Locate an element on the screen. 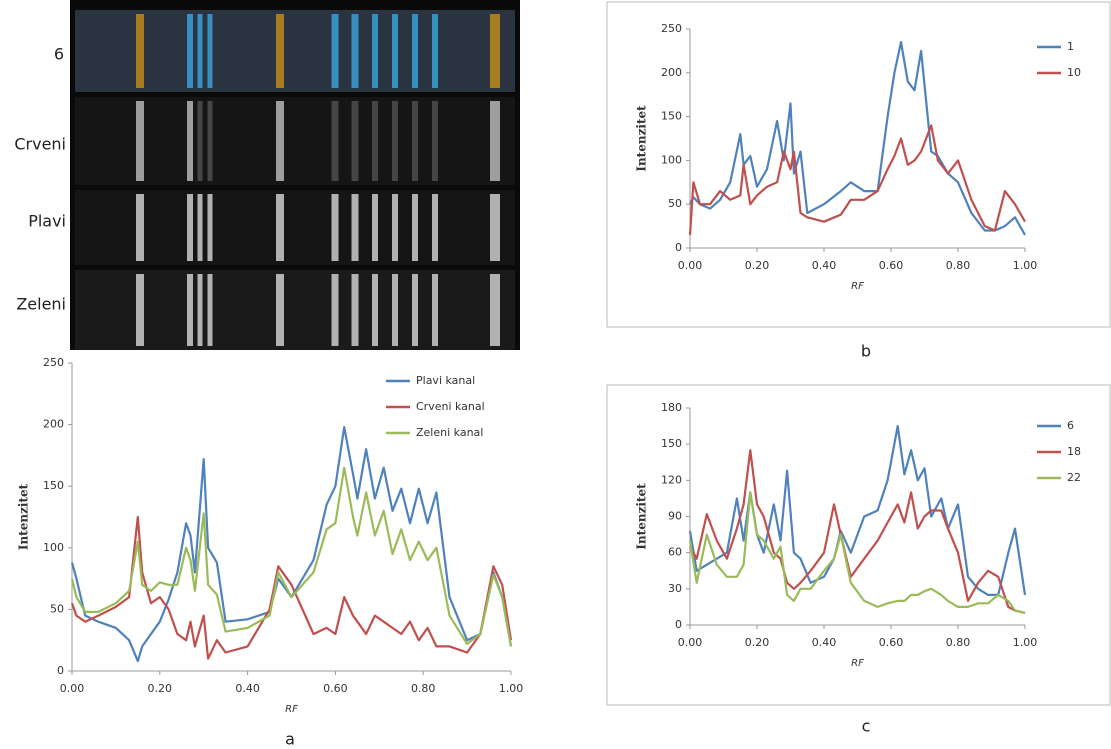  y-tick-label: 90 is located at coordinates (675, 516).